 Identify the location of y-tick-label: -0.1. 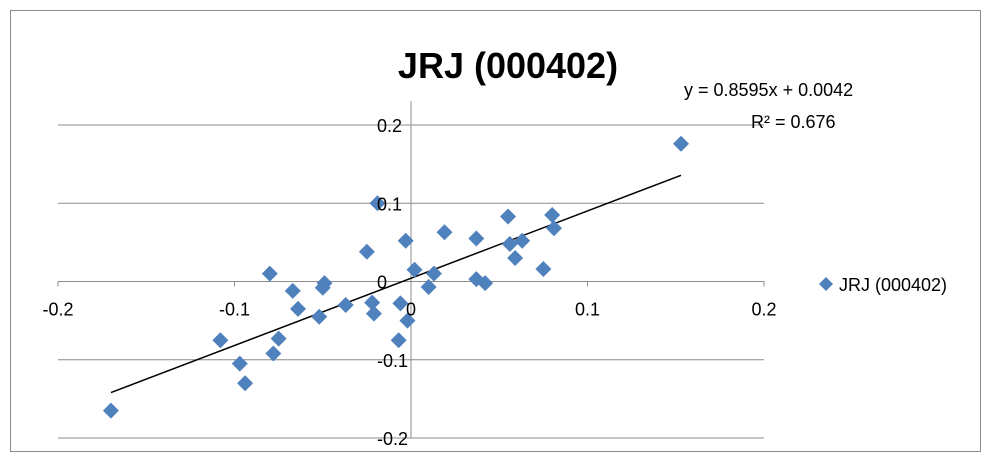
(392, 361).